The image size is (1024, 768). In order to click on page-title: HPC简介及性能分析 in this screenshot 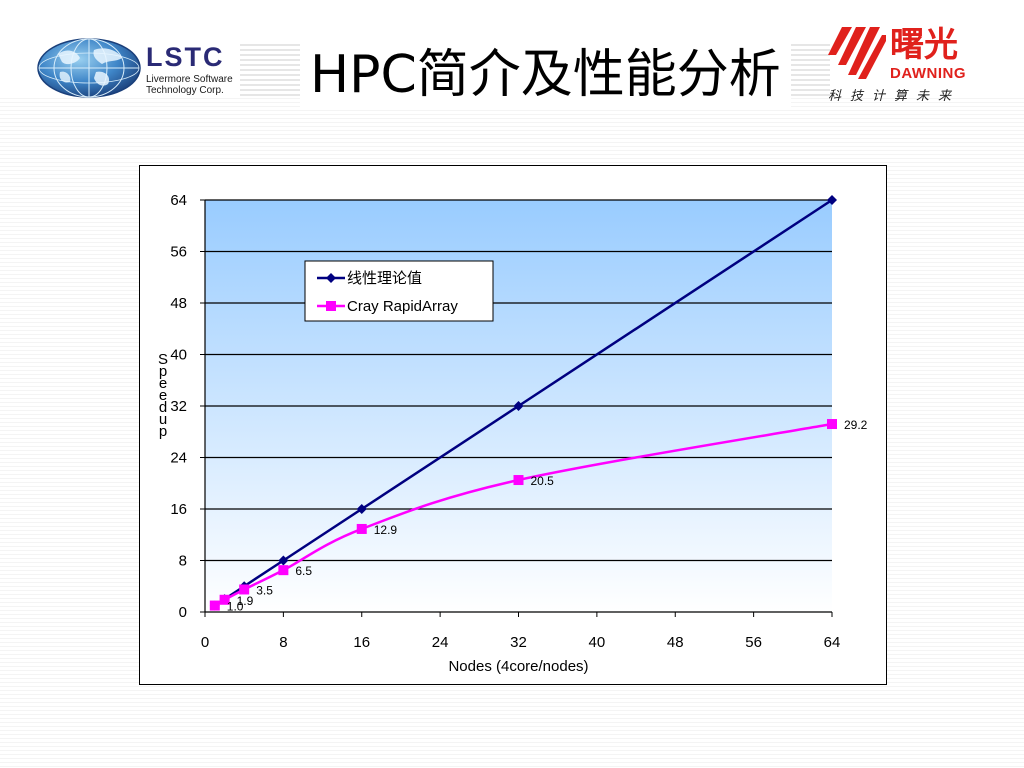, I will do `click(545, 75)`.